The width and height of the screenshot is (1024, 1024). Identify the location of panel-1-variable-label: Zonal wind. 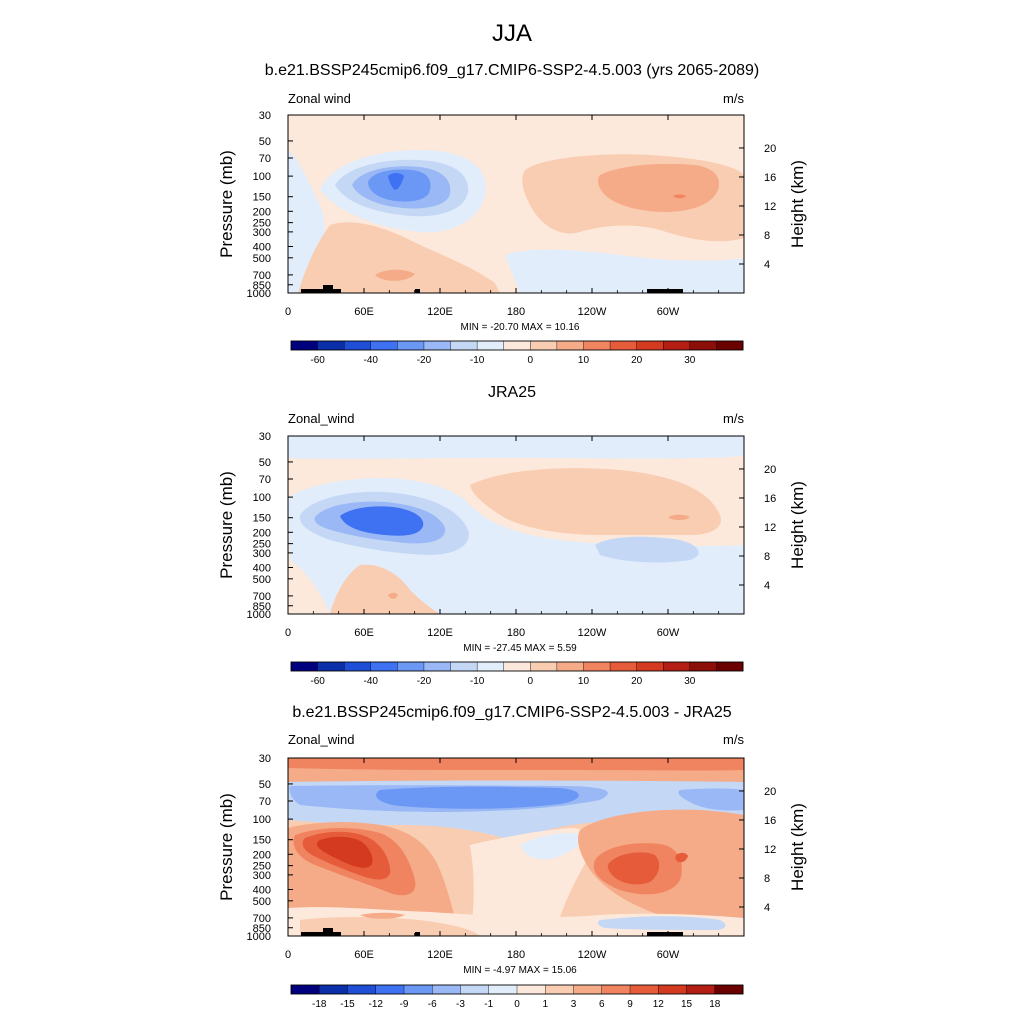
(319, 98).